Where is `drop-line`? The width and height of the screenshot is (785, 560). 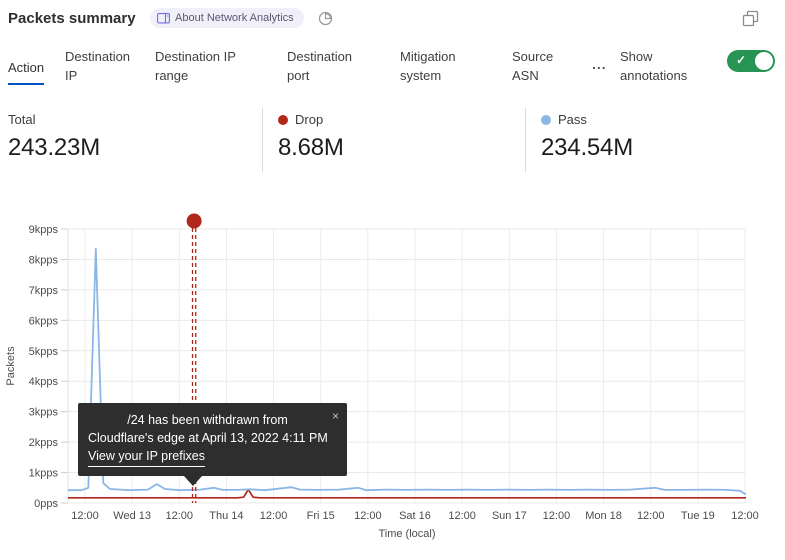 drop-line is located at coordinates (407, 493).